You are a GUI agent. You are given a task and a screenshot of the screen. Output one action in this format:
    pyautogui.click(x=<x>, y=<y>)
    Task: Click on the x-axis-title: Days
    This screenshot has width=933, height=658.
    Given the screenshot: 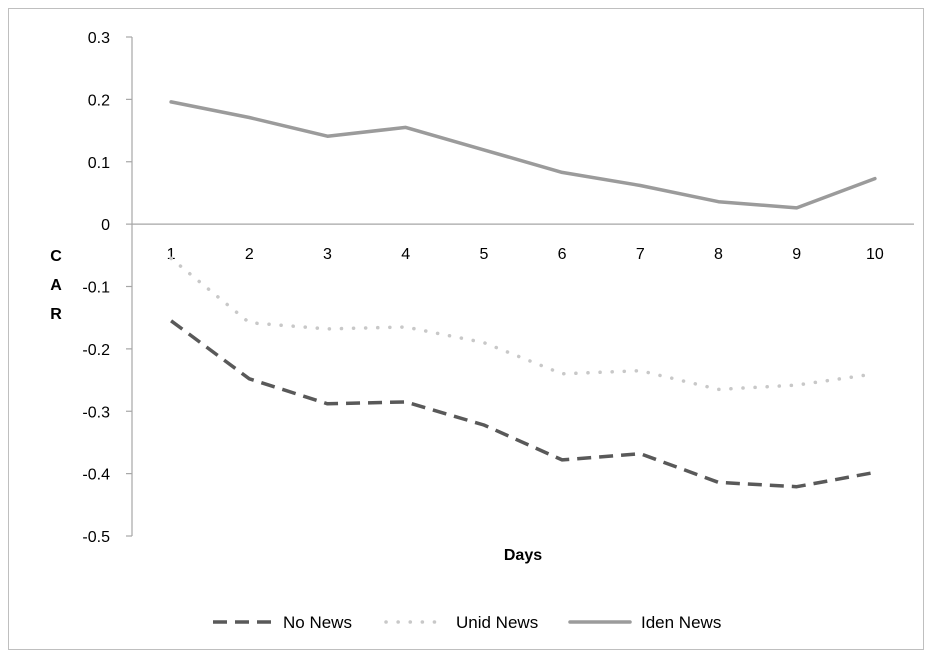 What is the action you would take?
    pyautogui.click(x=523, y=555)
    